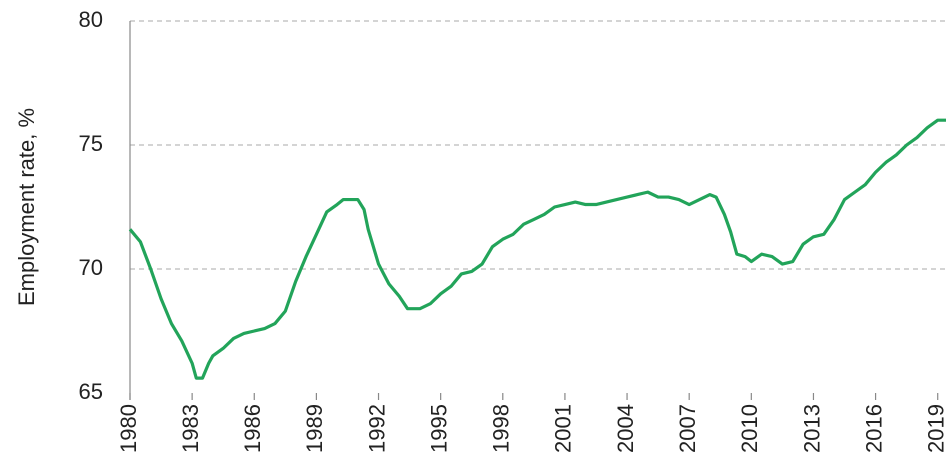  I want to click on x-tick-label: 1983, so click(190, 428).